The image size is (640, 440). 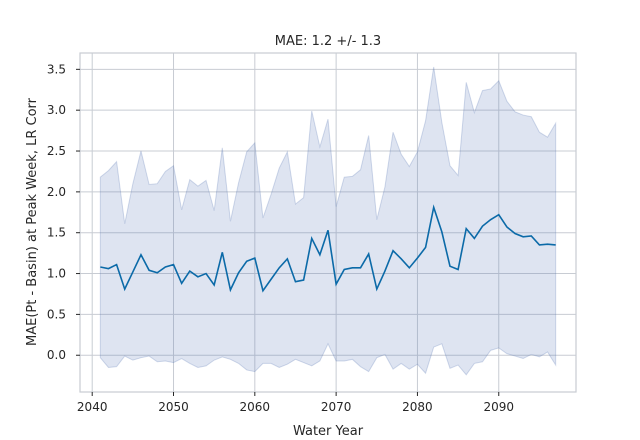 What do you see at coordinates (56, 314) in the screenshot?
I see `y-tick-label: 0.5` at bounding box center [56, 314].